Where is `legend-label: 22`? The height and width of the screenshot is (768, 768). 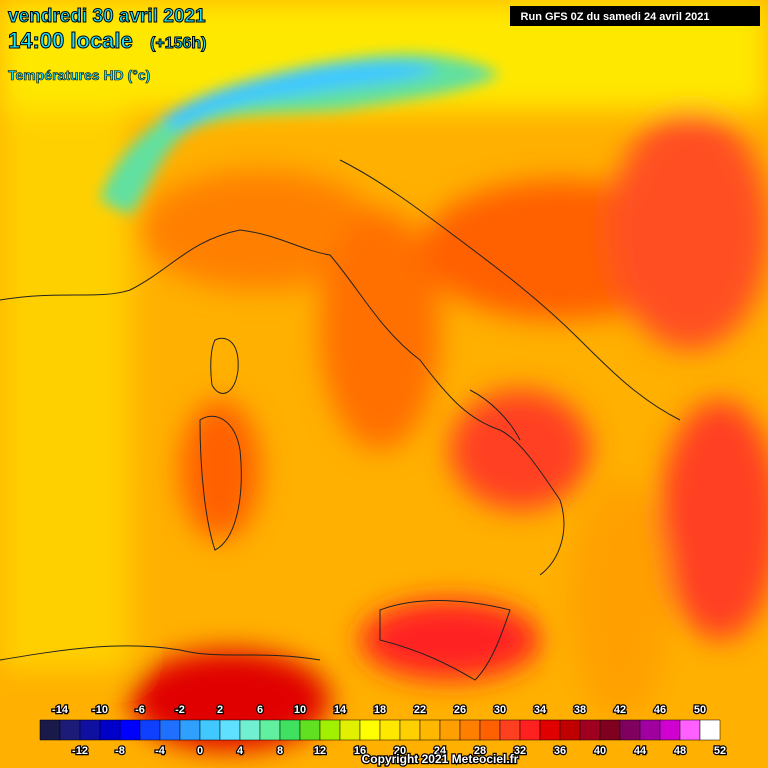 legend-label: 22 is located at coordinates (420, 710).